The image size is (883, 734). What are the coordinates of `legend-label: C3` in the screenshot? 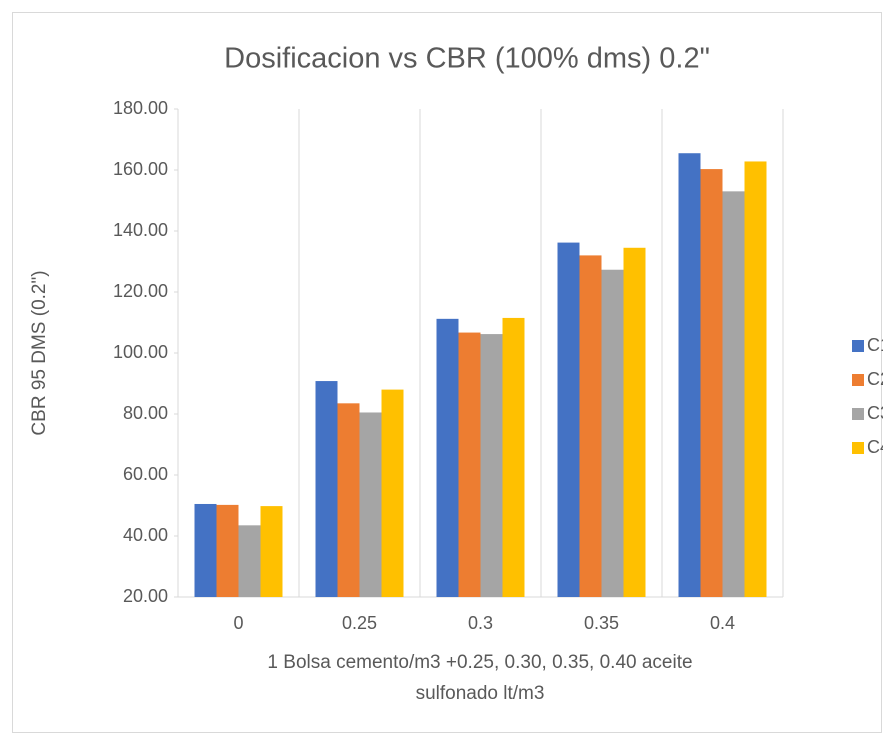 It's located at (875, 413).